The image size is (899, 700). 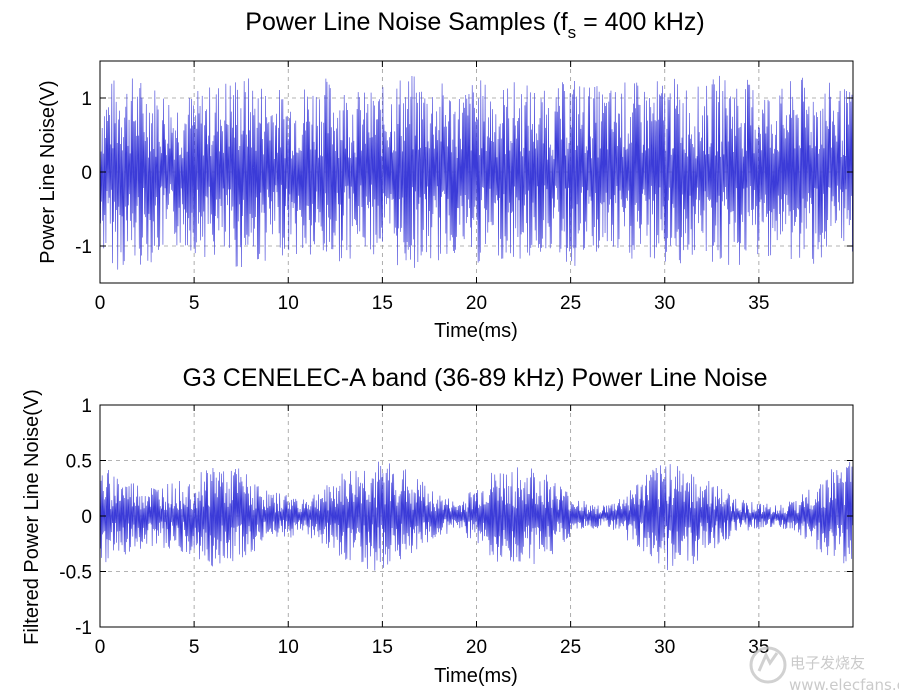 I want to click on bottom-y-axis-label: Filtered Power Line Noise(V), so click(x=32, y=517).